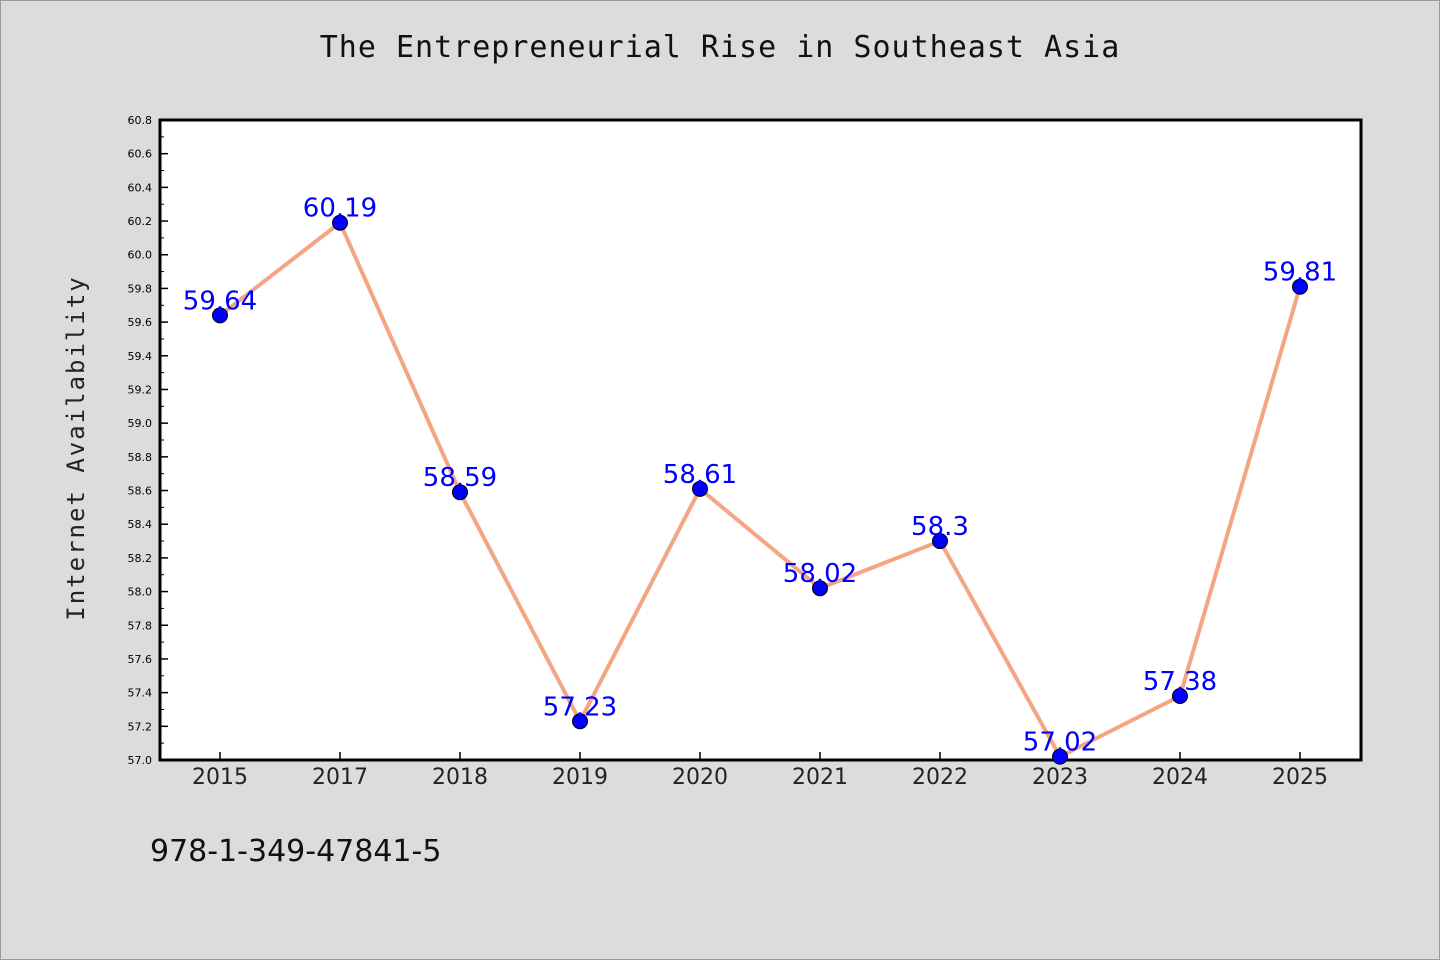 The width and height of the screenshot is (1440, 960). What do you see at coordinates (1300, 273) in the screenshot?
I see `data-label: 59.81` at bounding box center [1300, 273].